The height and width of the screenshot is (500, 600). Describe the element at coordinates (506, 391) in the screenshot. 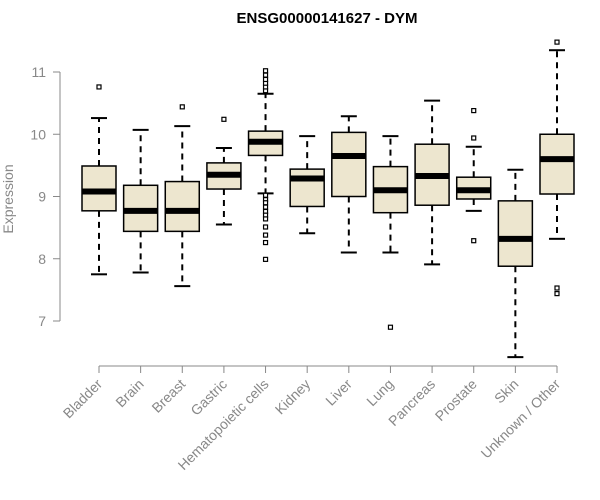

I see `x-tick-label: Skin` at that location.